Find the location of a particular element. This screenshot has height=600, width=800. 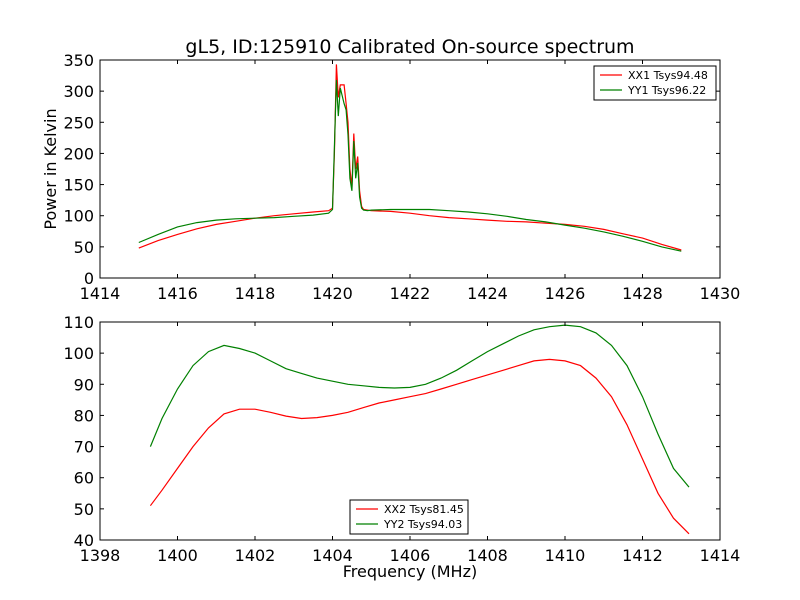

x-tick-label: 1420 is located at coordinates (332, 293).